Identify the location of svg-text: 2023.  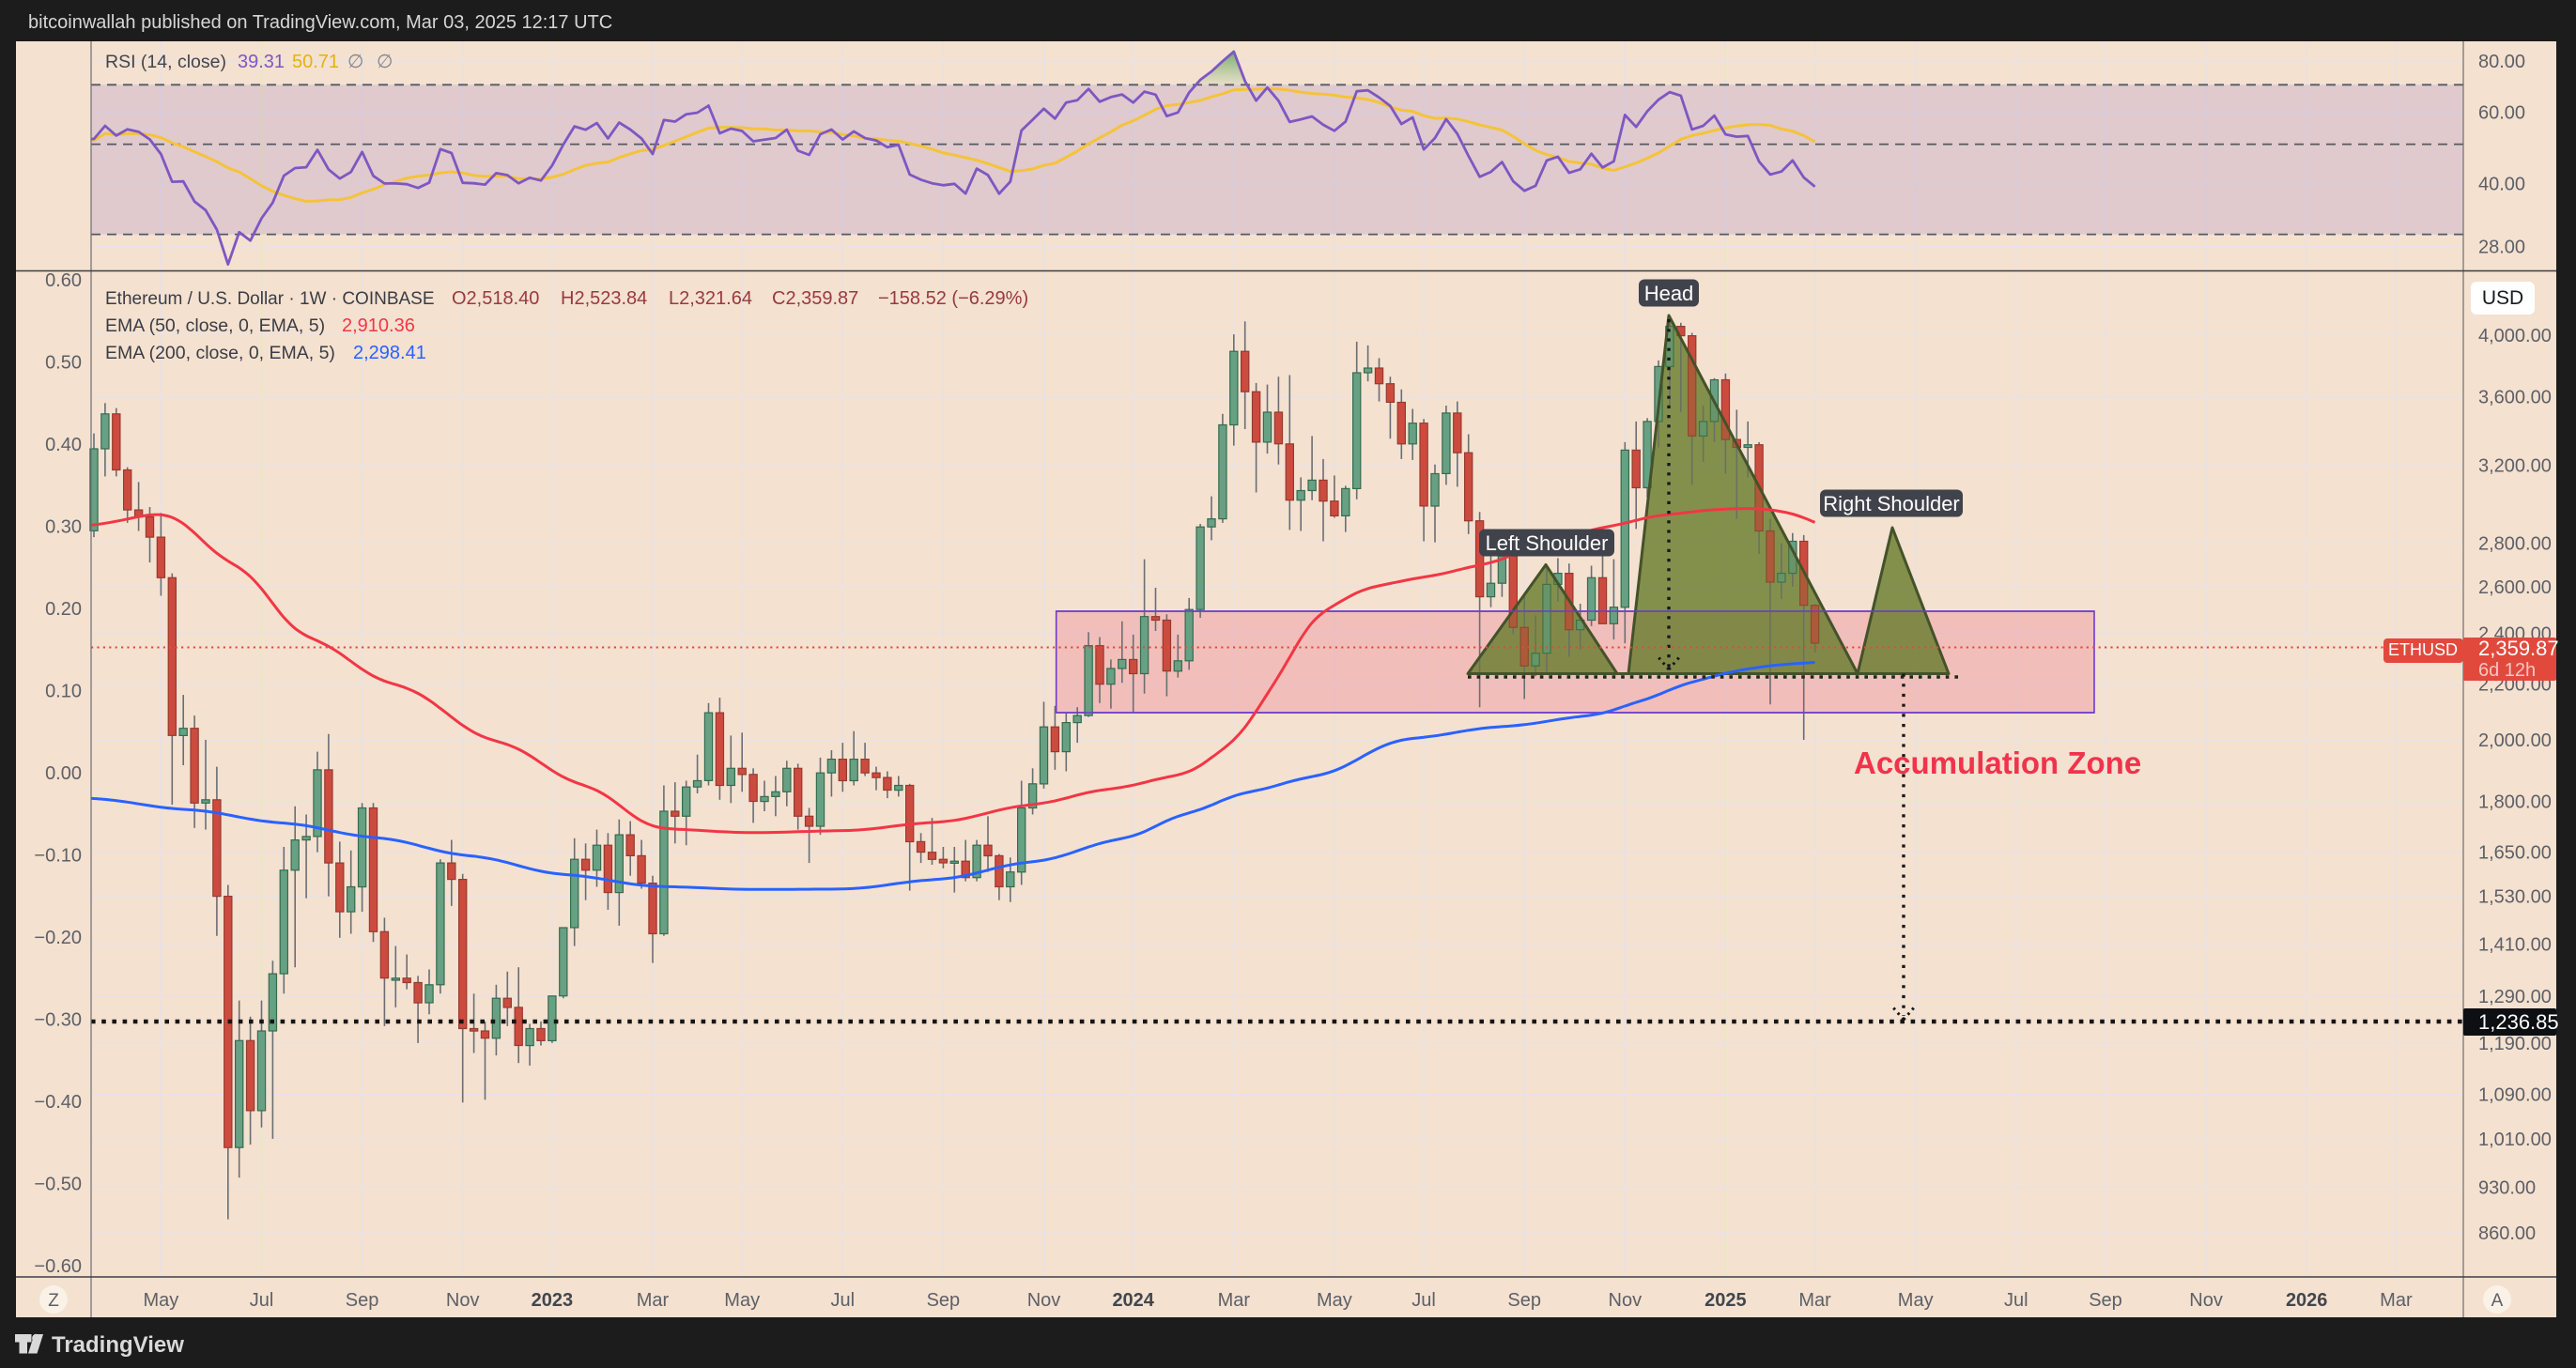
(553, 1300).